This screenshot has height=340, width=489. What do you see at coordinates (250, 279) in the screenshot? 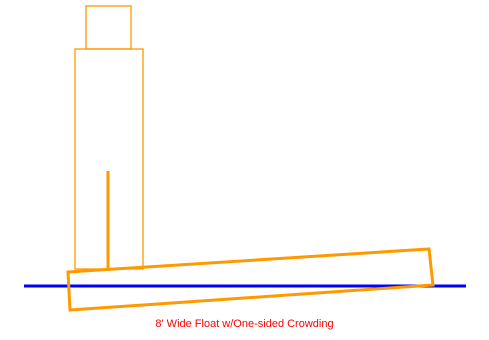
I see `tilted-float` at bounding box center [250, 279].